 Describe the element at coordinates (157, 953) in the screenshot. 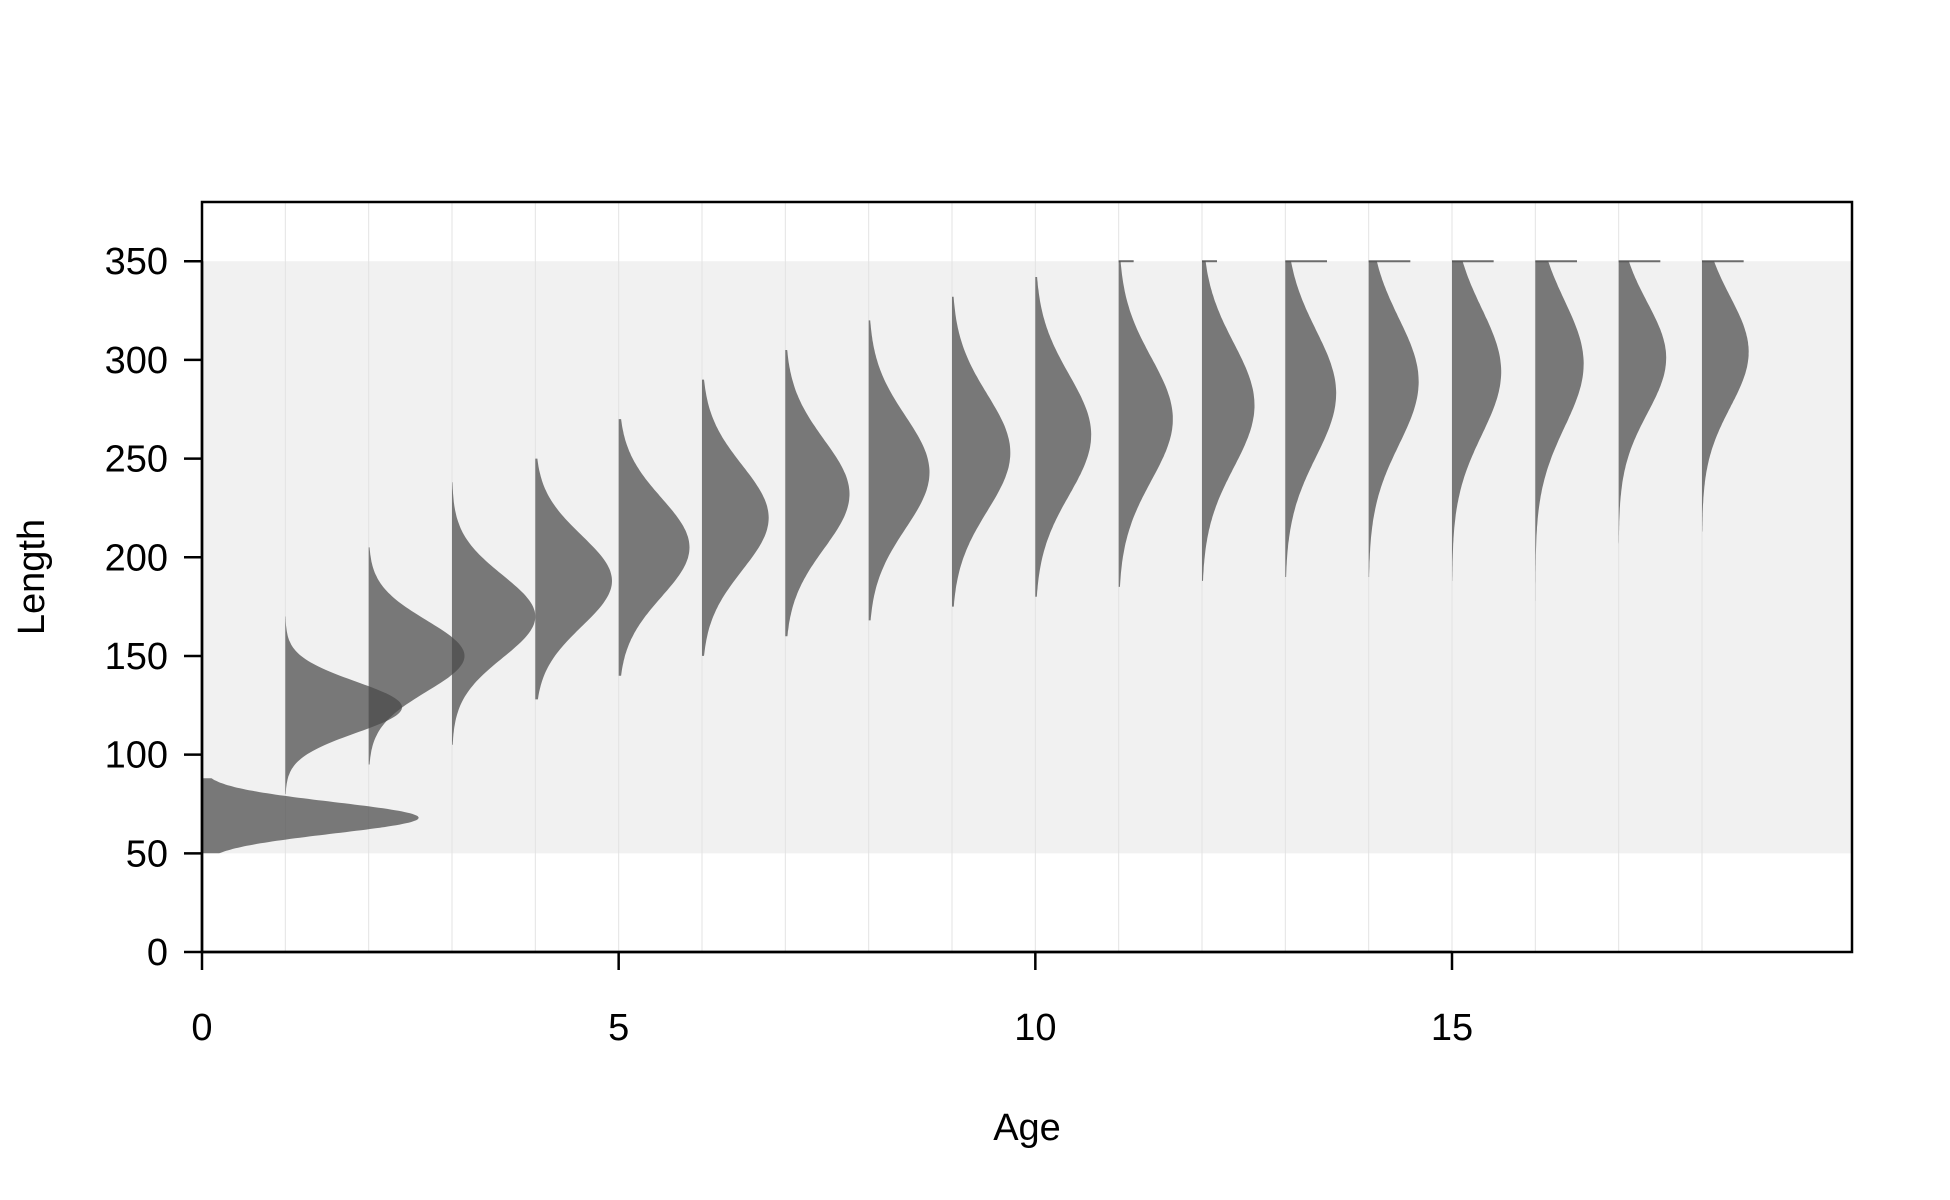

I see `y-tick-label-0: 0` at that location.